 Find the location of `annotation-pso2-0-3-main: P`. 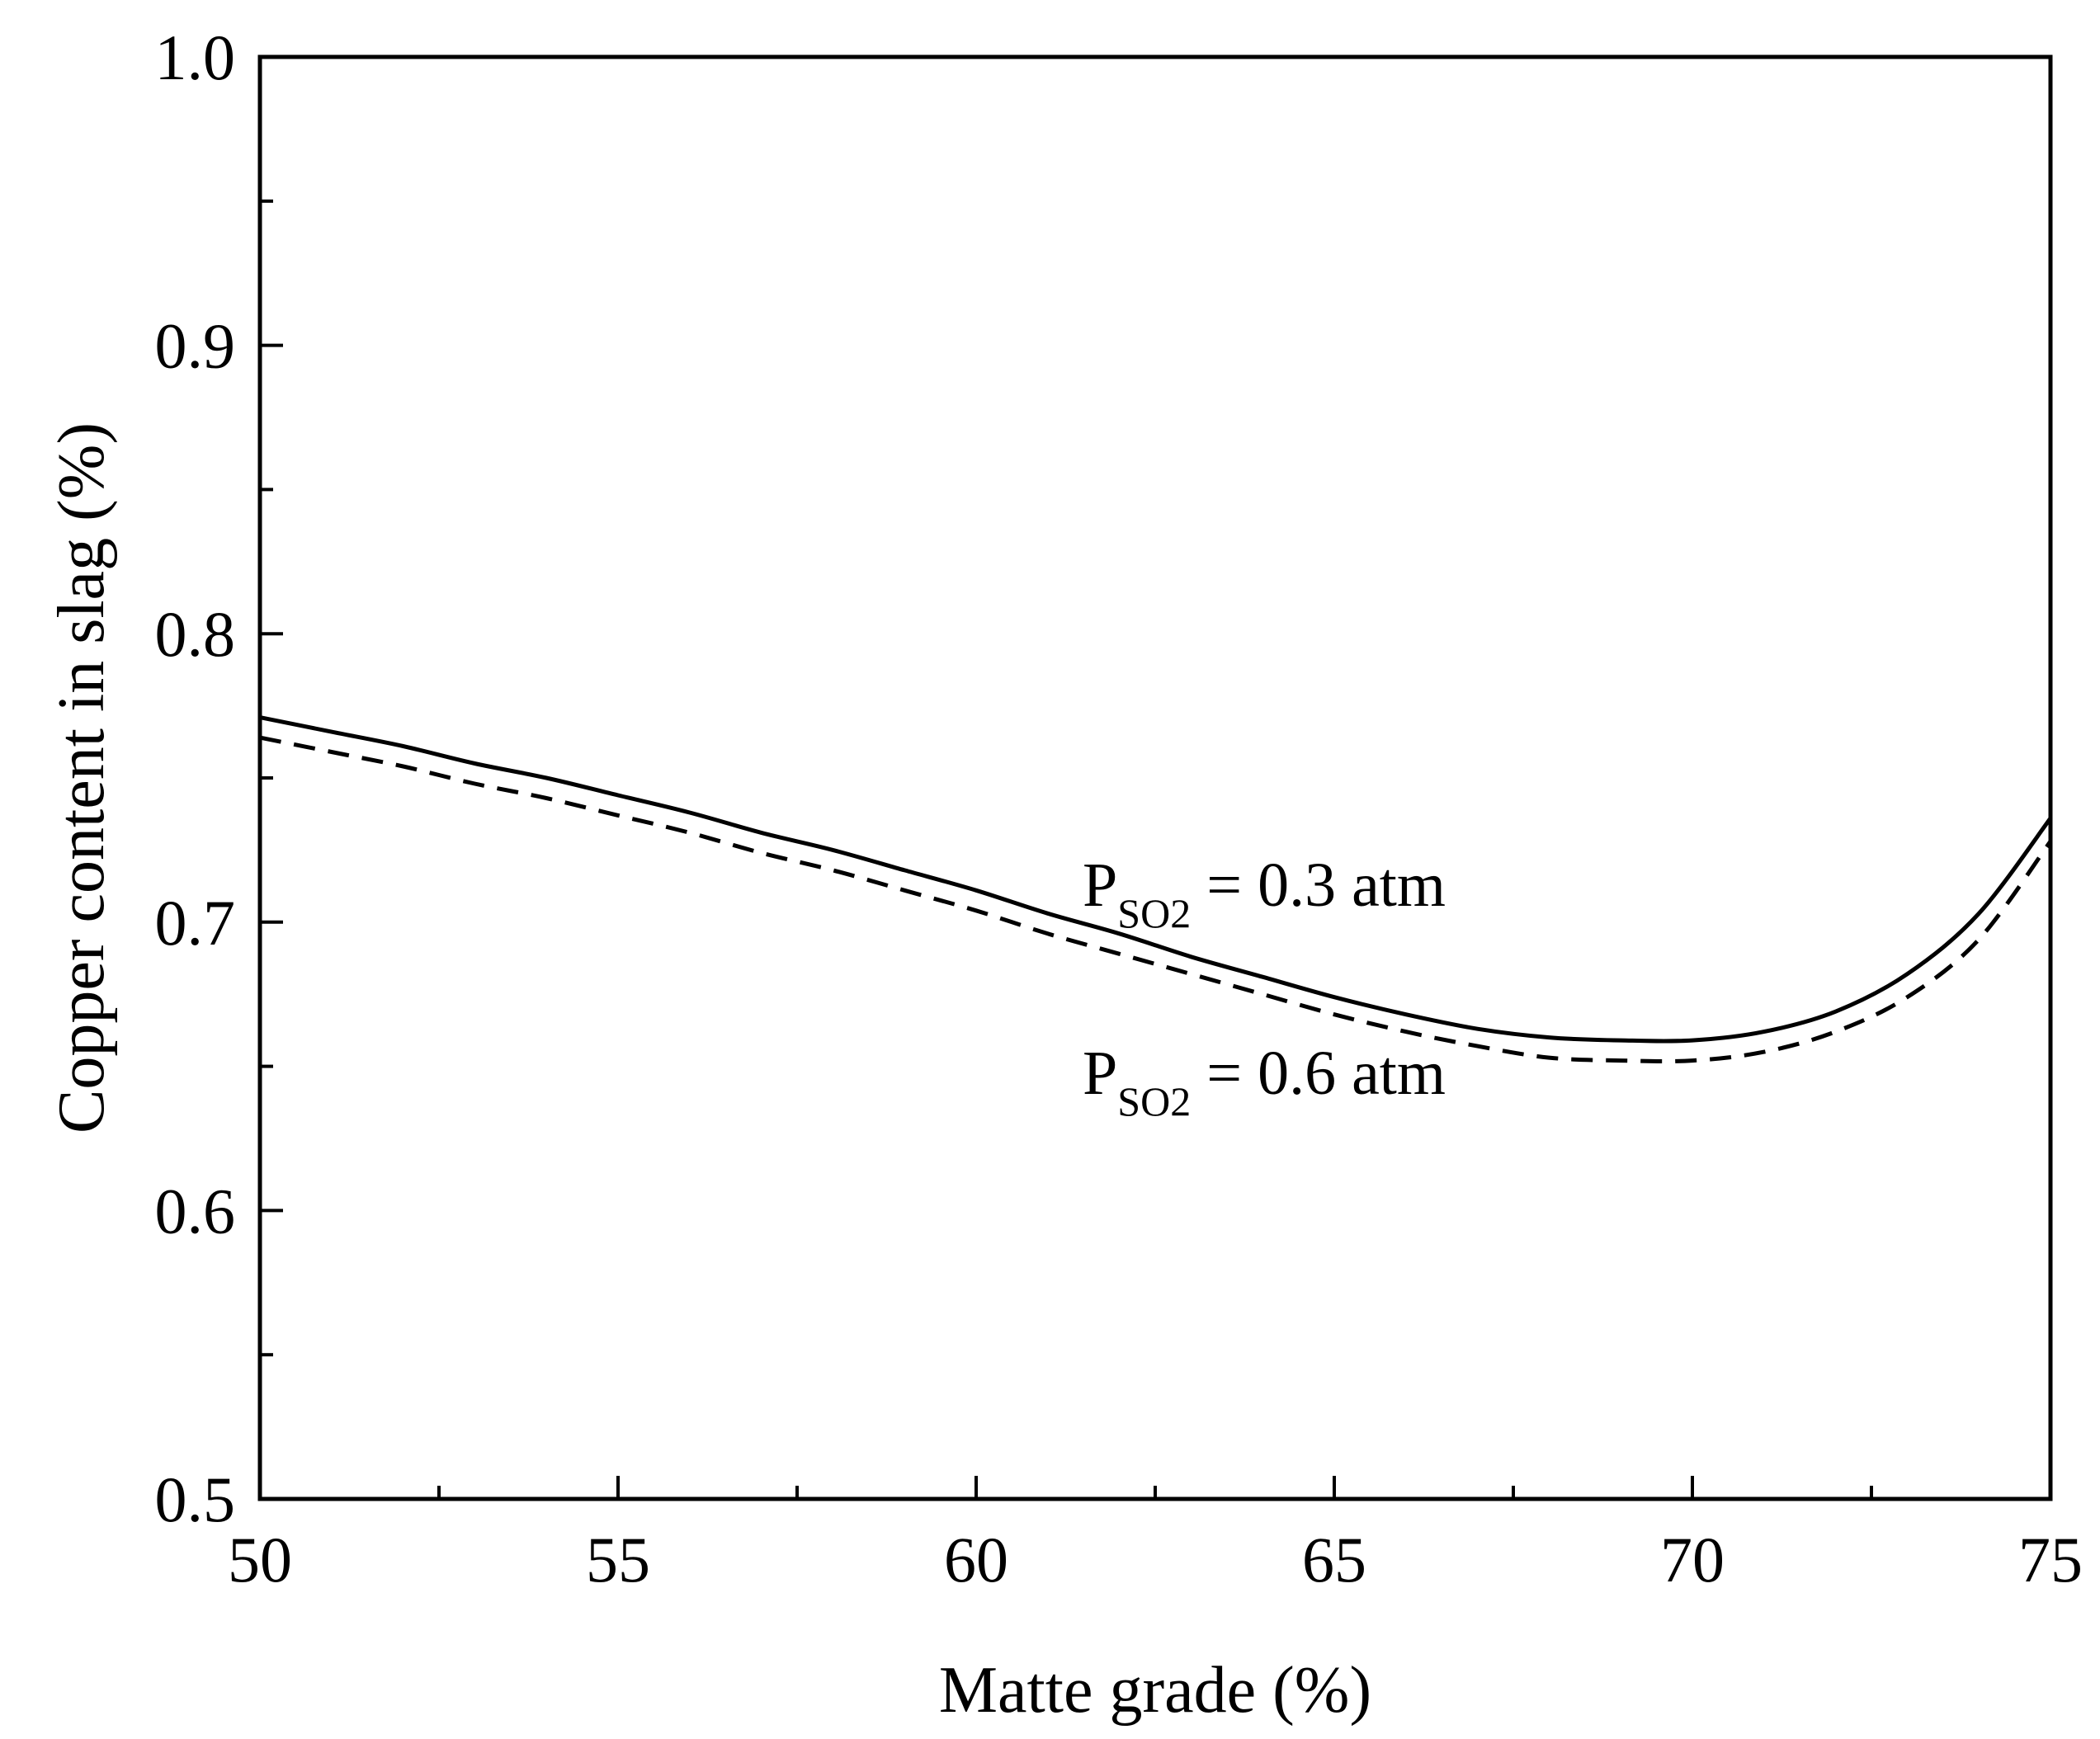

annotation-pso2-0-3-main: P is located at coordinates (1100, 885).